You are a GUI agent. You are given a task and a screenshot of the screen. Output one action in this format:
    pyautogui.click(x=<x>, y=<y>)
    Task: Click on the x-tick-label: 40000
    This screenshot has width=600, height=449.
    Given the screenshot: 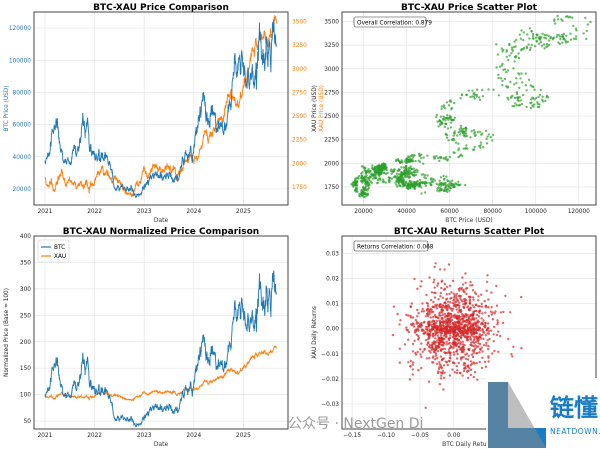 What is the action you would take?
    pyautogui.click(x=406, y=212)
    